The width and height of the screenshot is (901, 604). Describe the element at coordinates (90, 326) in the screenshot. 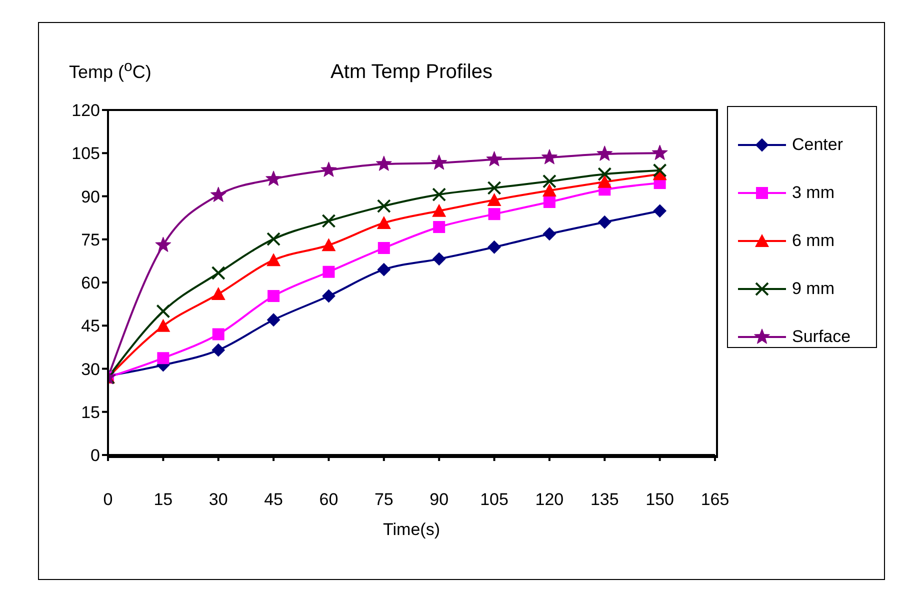

I see `y-tick-label: 45` at that location.